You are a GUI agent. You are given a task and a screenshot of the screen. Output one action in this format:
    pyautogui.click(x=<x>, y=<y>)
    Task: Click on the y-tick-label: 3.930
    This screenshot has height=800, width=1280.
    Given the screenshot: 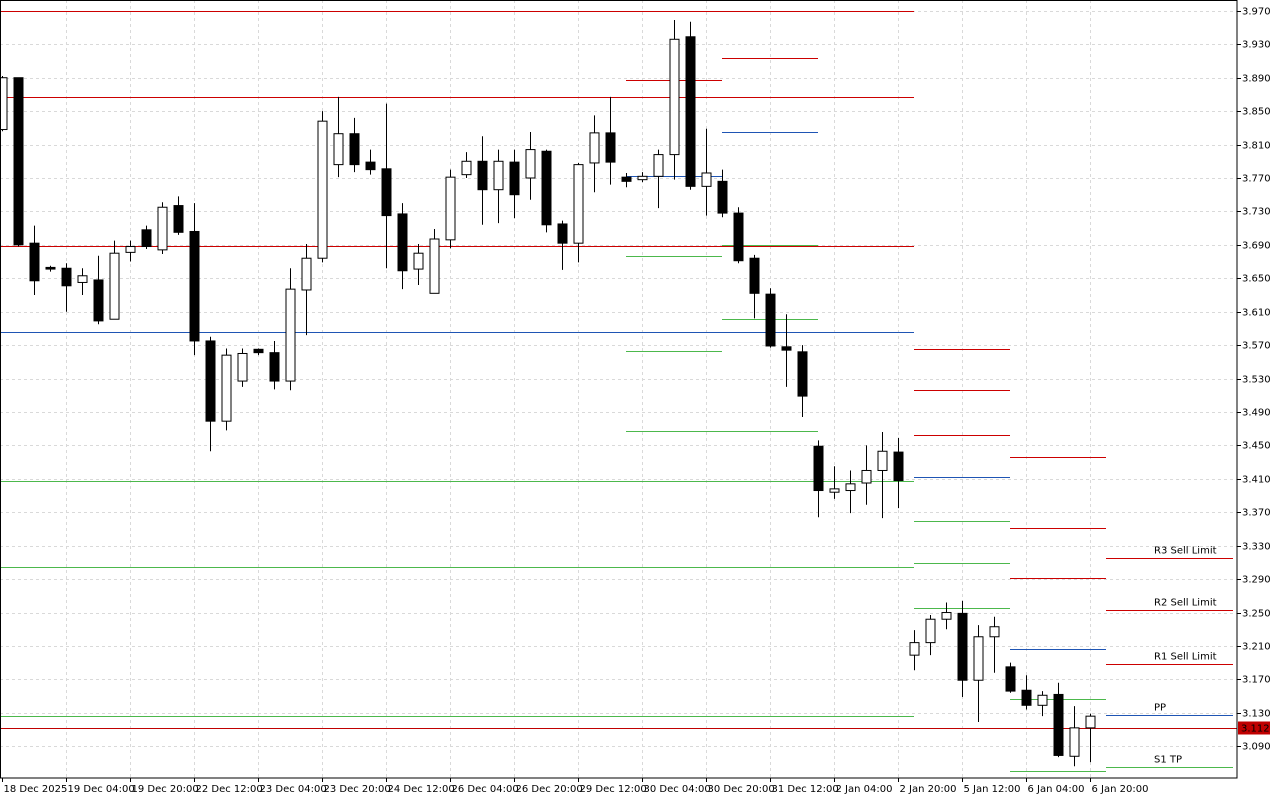 What is the action you would take?
    pyautogui.click(x=1256, y=45)
    